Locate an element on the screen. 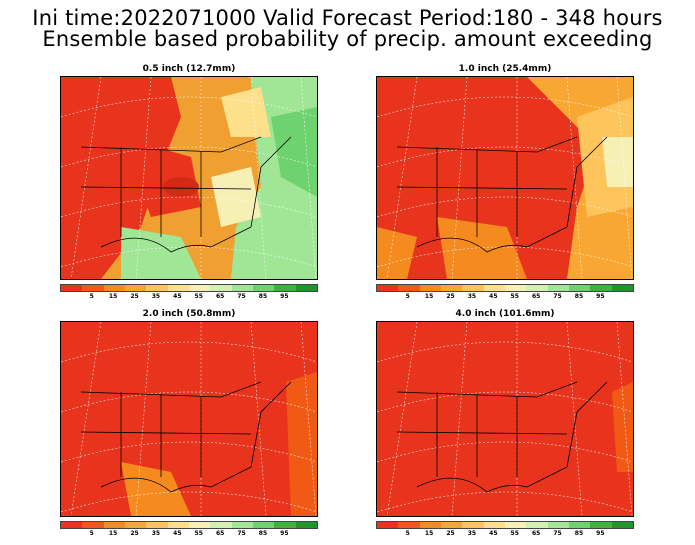 The width and height of the screenshot is (695, 545). panel-title: 4.0 inch (101.6mm) is located at coordinates (505, 314).